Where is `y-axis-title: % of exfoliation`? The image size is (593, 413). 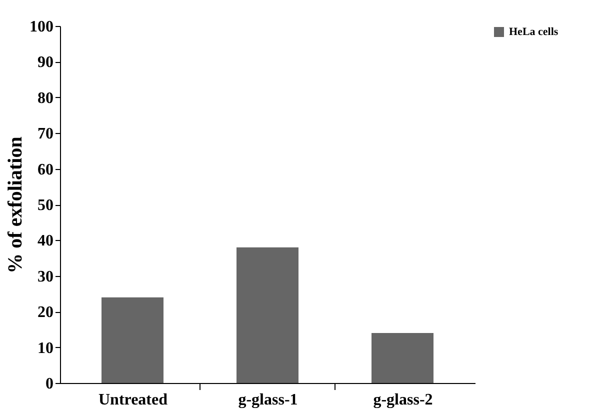 y-axis-title: % of exfoliation is located at coordinates (15, 205).